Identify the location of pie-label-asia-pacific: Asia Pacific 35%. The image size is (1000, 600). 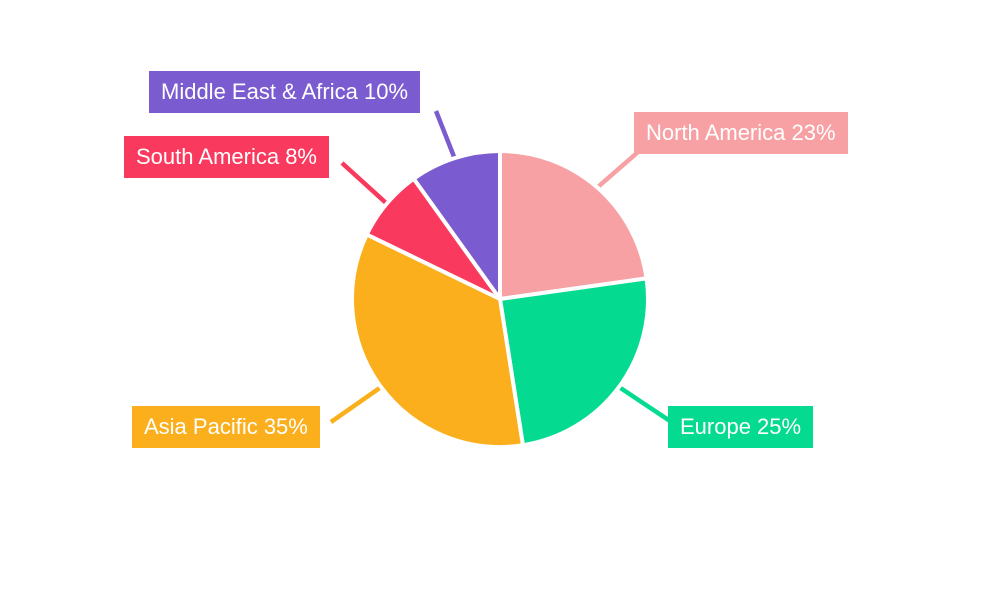
(226, 427).